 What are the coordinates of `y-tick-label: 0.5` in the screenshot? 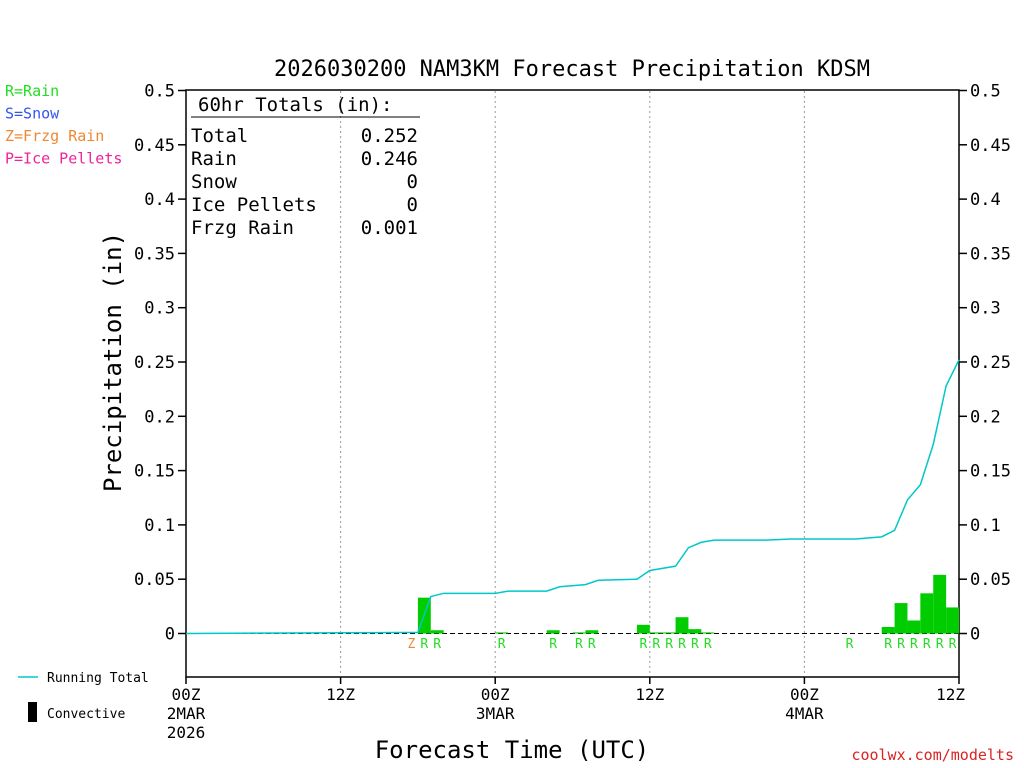 It's located at (159, 92).